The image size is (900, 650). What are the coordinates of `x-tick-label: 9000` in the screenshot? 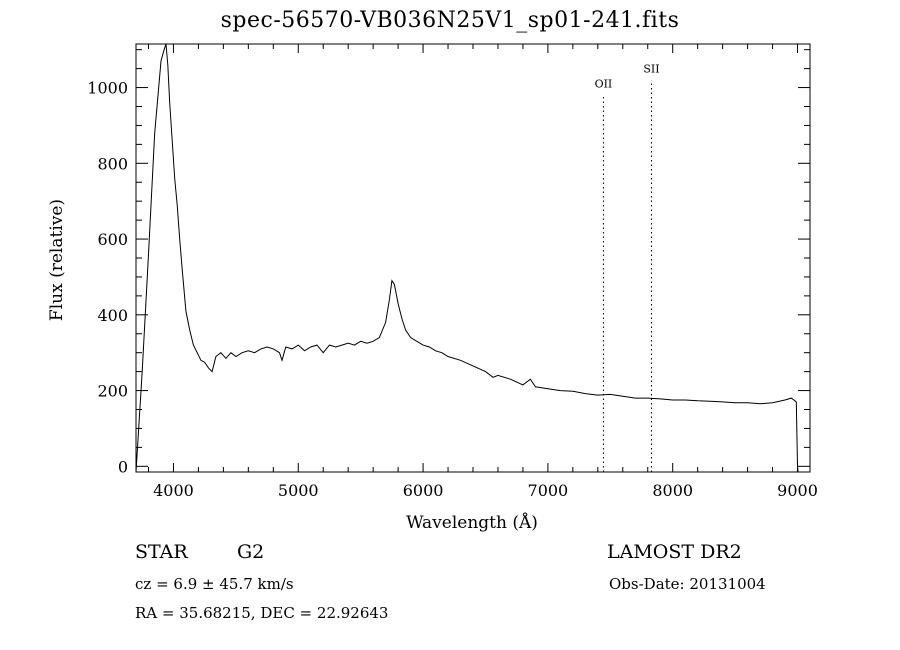 It's located at (797, 490).